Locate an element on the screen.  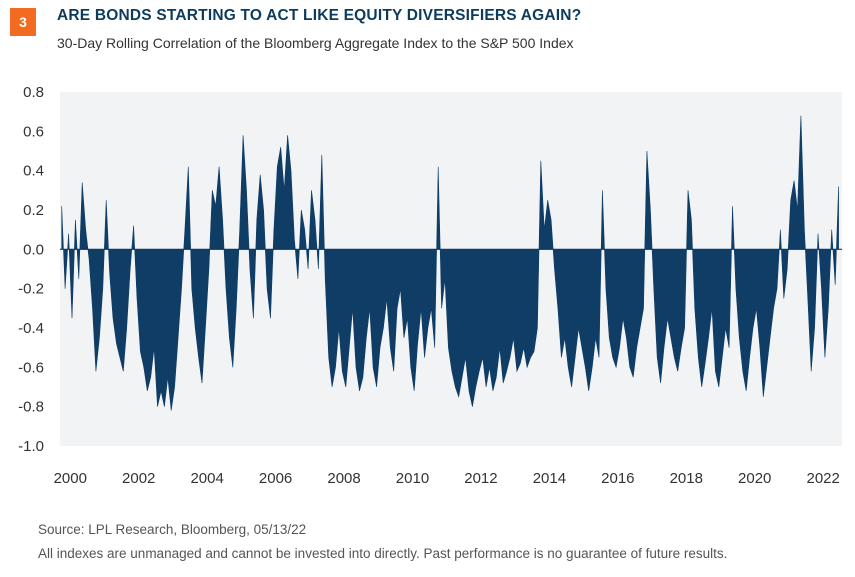
x-tick-label: 2010 is located at coordinates (412, 478).